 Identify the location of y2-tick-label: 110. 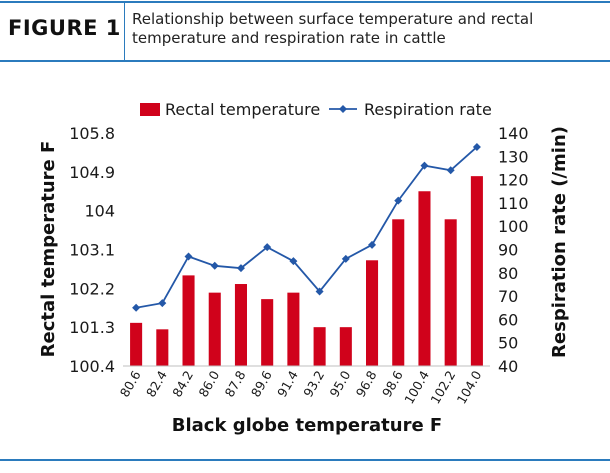
(513, 203).